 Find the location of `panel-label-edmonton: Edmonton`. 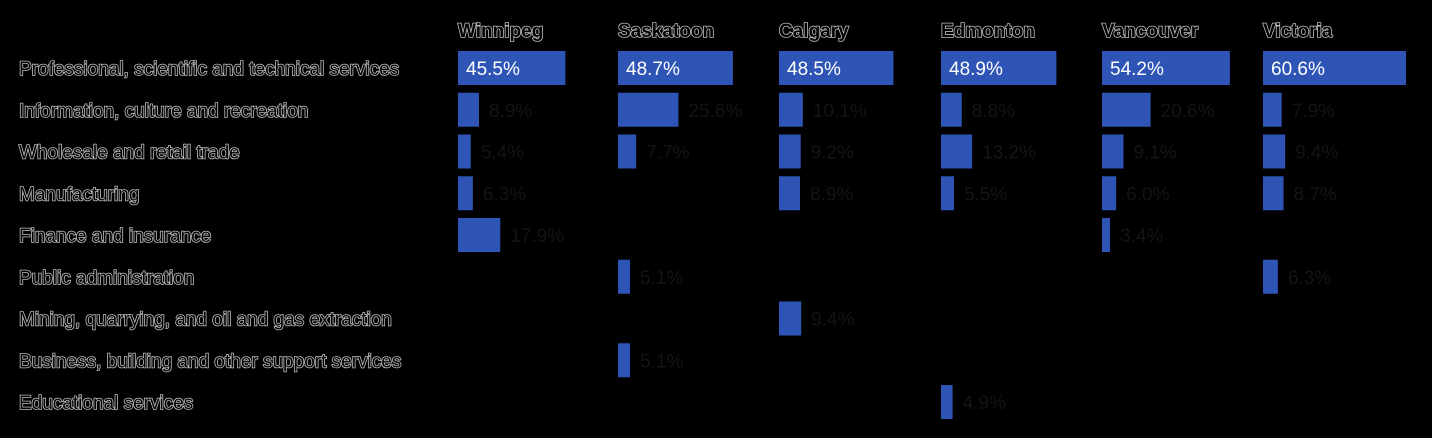

panel-label-edmonton: Edmonton is located at coordinates (988, 31).